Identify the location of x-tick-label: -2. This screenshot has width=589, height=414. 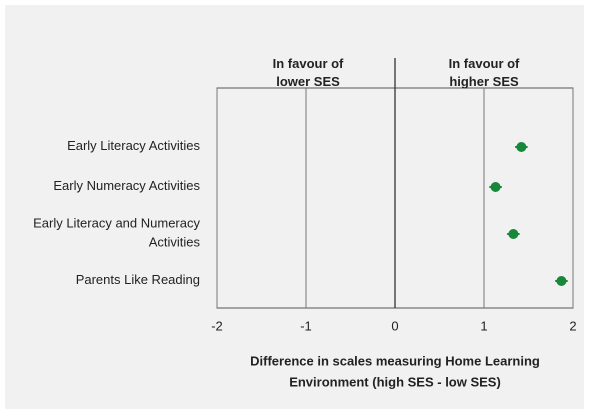
(217, 325).